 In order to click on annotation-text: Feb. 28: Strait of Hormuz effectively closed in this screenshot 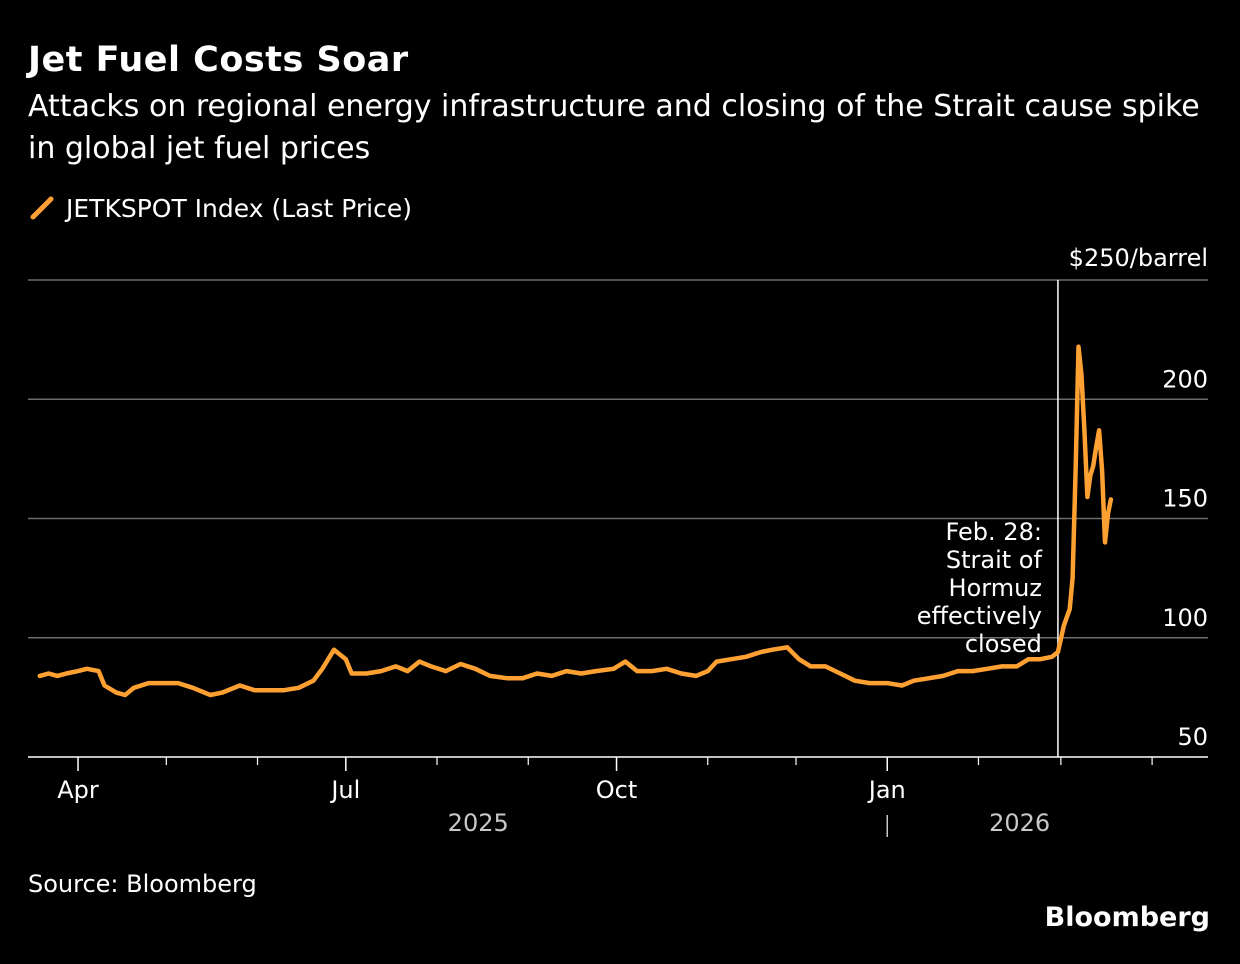, I will do `click(980, 588)`.